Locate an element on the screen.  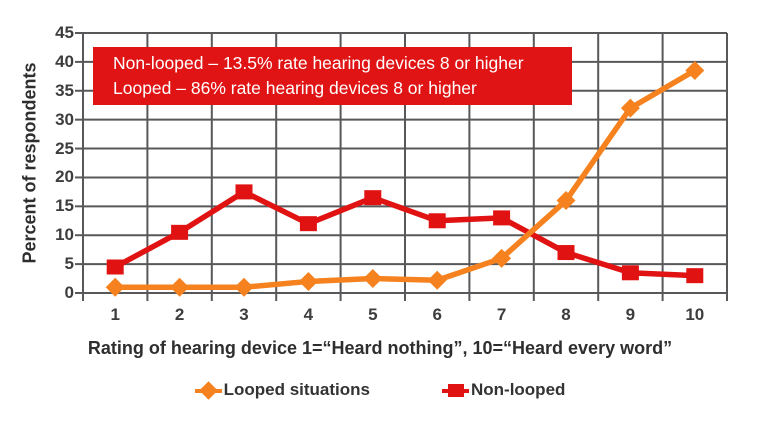
x-tick-label: 1 is located at coordinates (115, 314).